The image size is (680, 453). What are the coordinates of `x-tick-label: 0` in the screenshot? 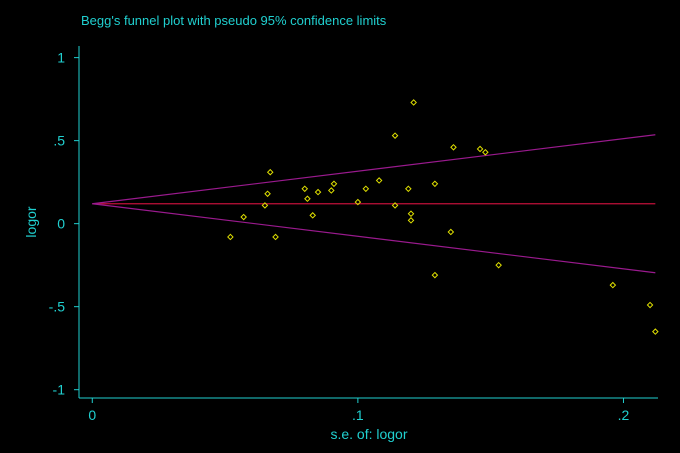 It's located at (92, 415).